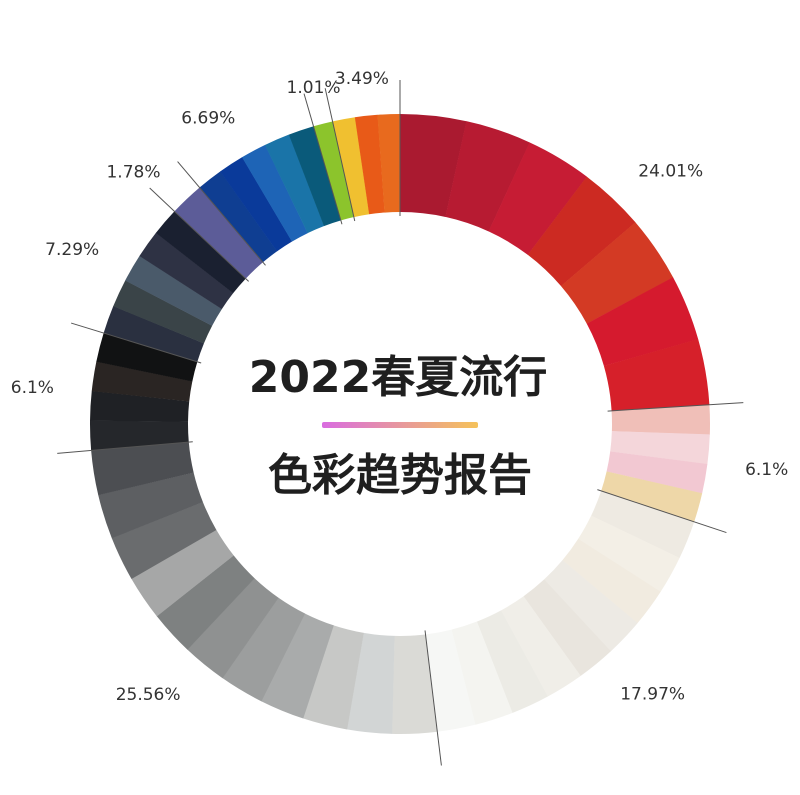  I want to click on slice-label-8: 1.01%, so click(314, 88).